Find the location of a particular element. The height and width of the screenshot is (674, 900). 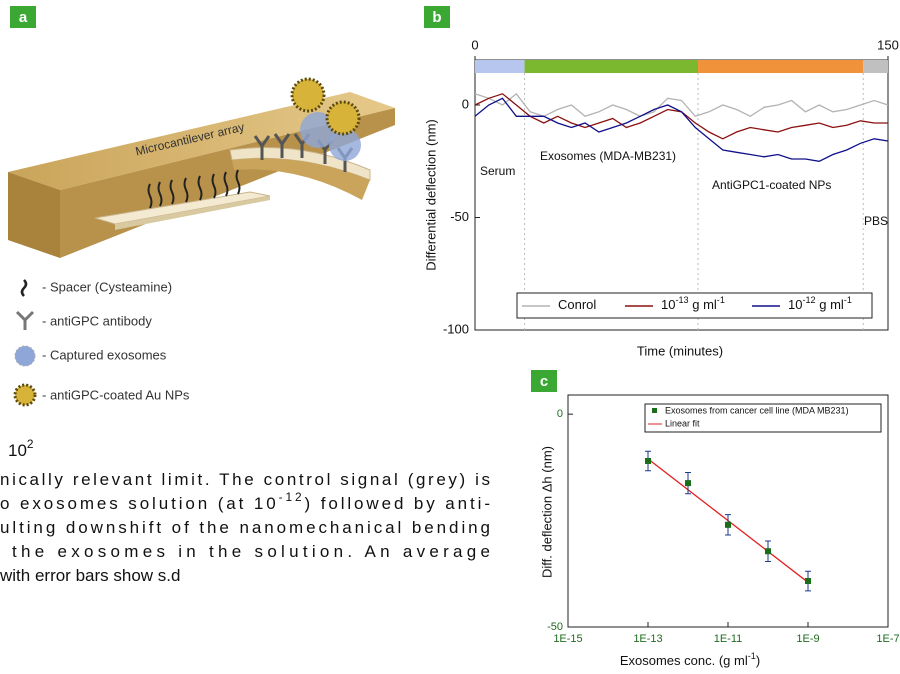

x-axis-label-part: Exosomes conc. (g ml is located at coordinates (684, 660).